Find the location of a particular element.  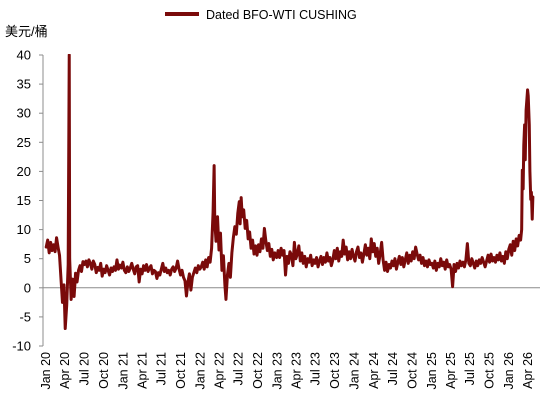

x-tick-label: Apr 26 is located at coordinates (528, 370).